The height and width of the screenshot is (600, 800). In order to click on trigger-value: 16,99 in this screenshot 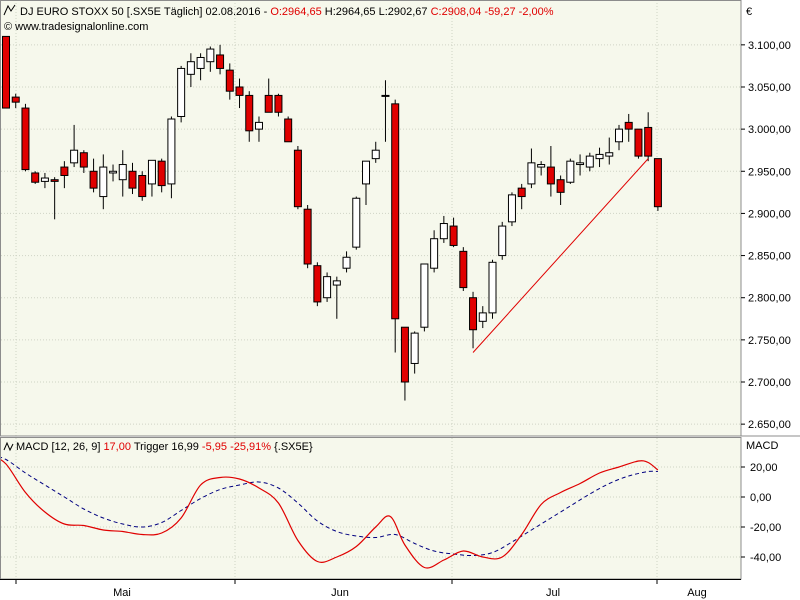, I will do `click(185, 447)`.